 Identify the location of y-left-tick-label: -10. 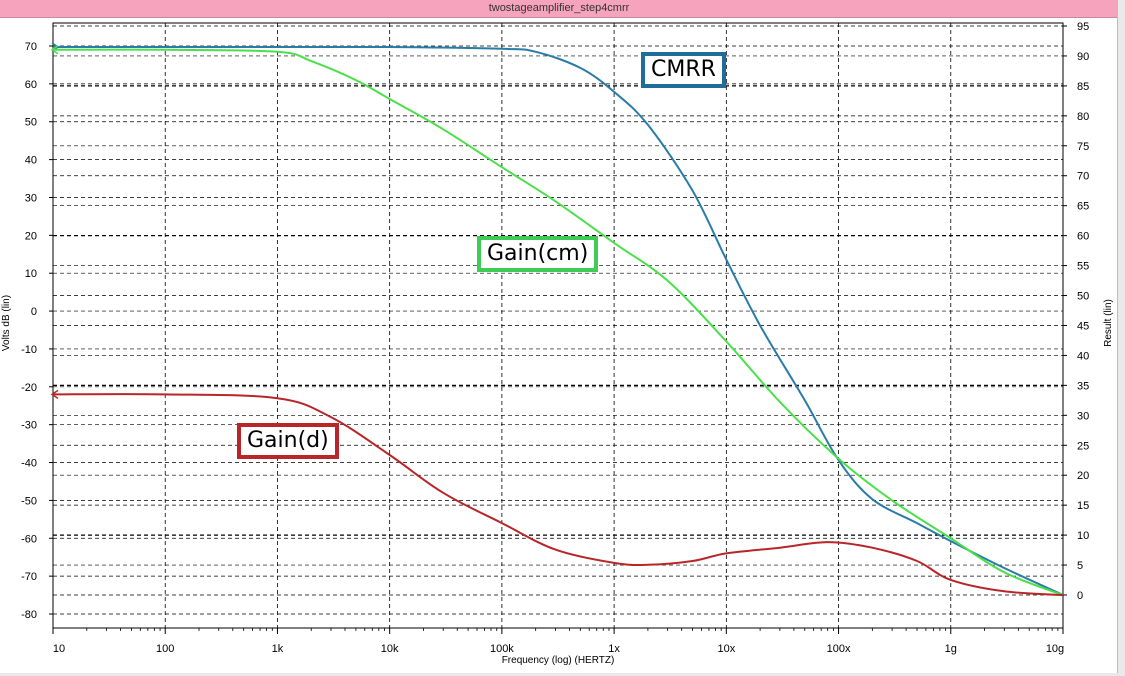
(29, 350).